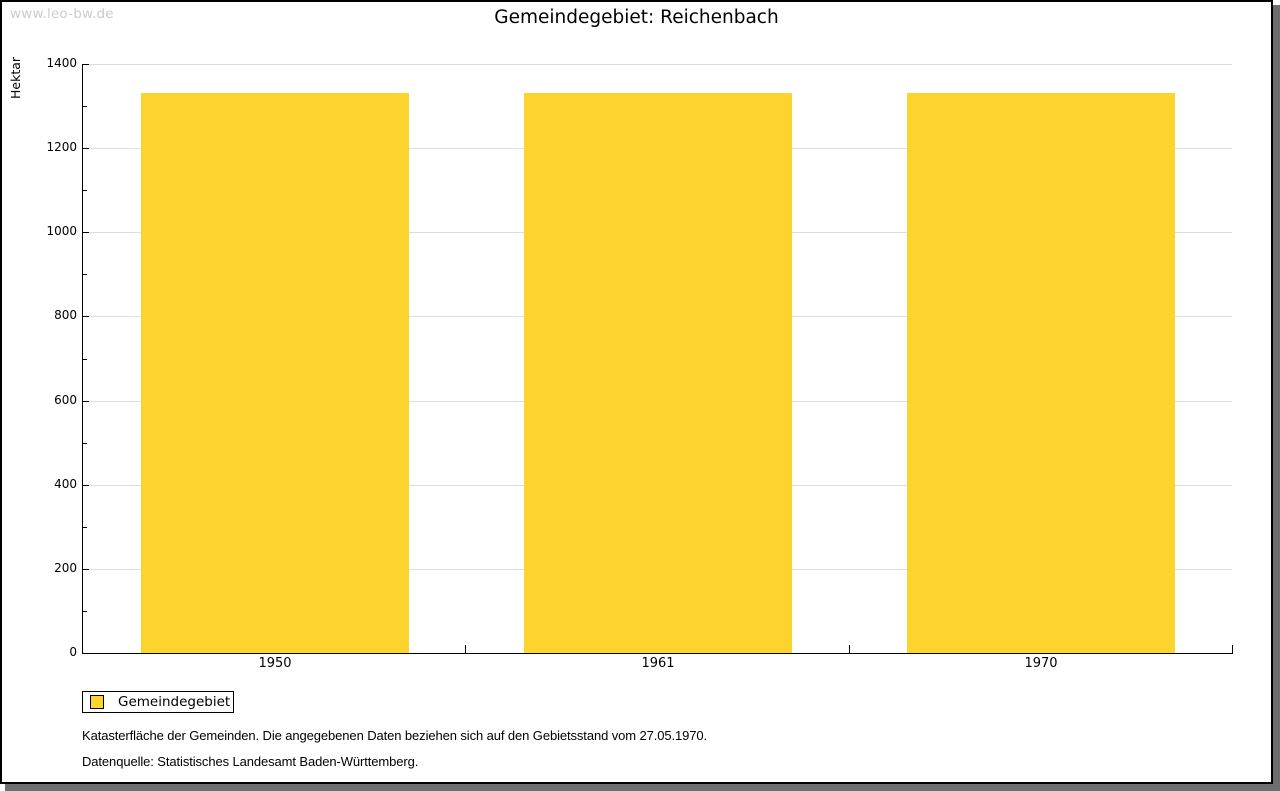  Describe the element at coordinates (1041, 373) in the screenshot. I see `bar-1970` at that location.